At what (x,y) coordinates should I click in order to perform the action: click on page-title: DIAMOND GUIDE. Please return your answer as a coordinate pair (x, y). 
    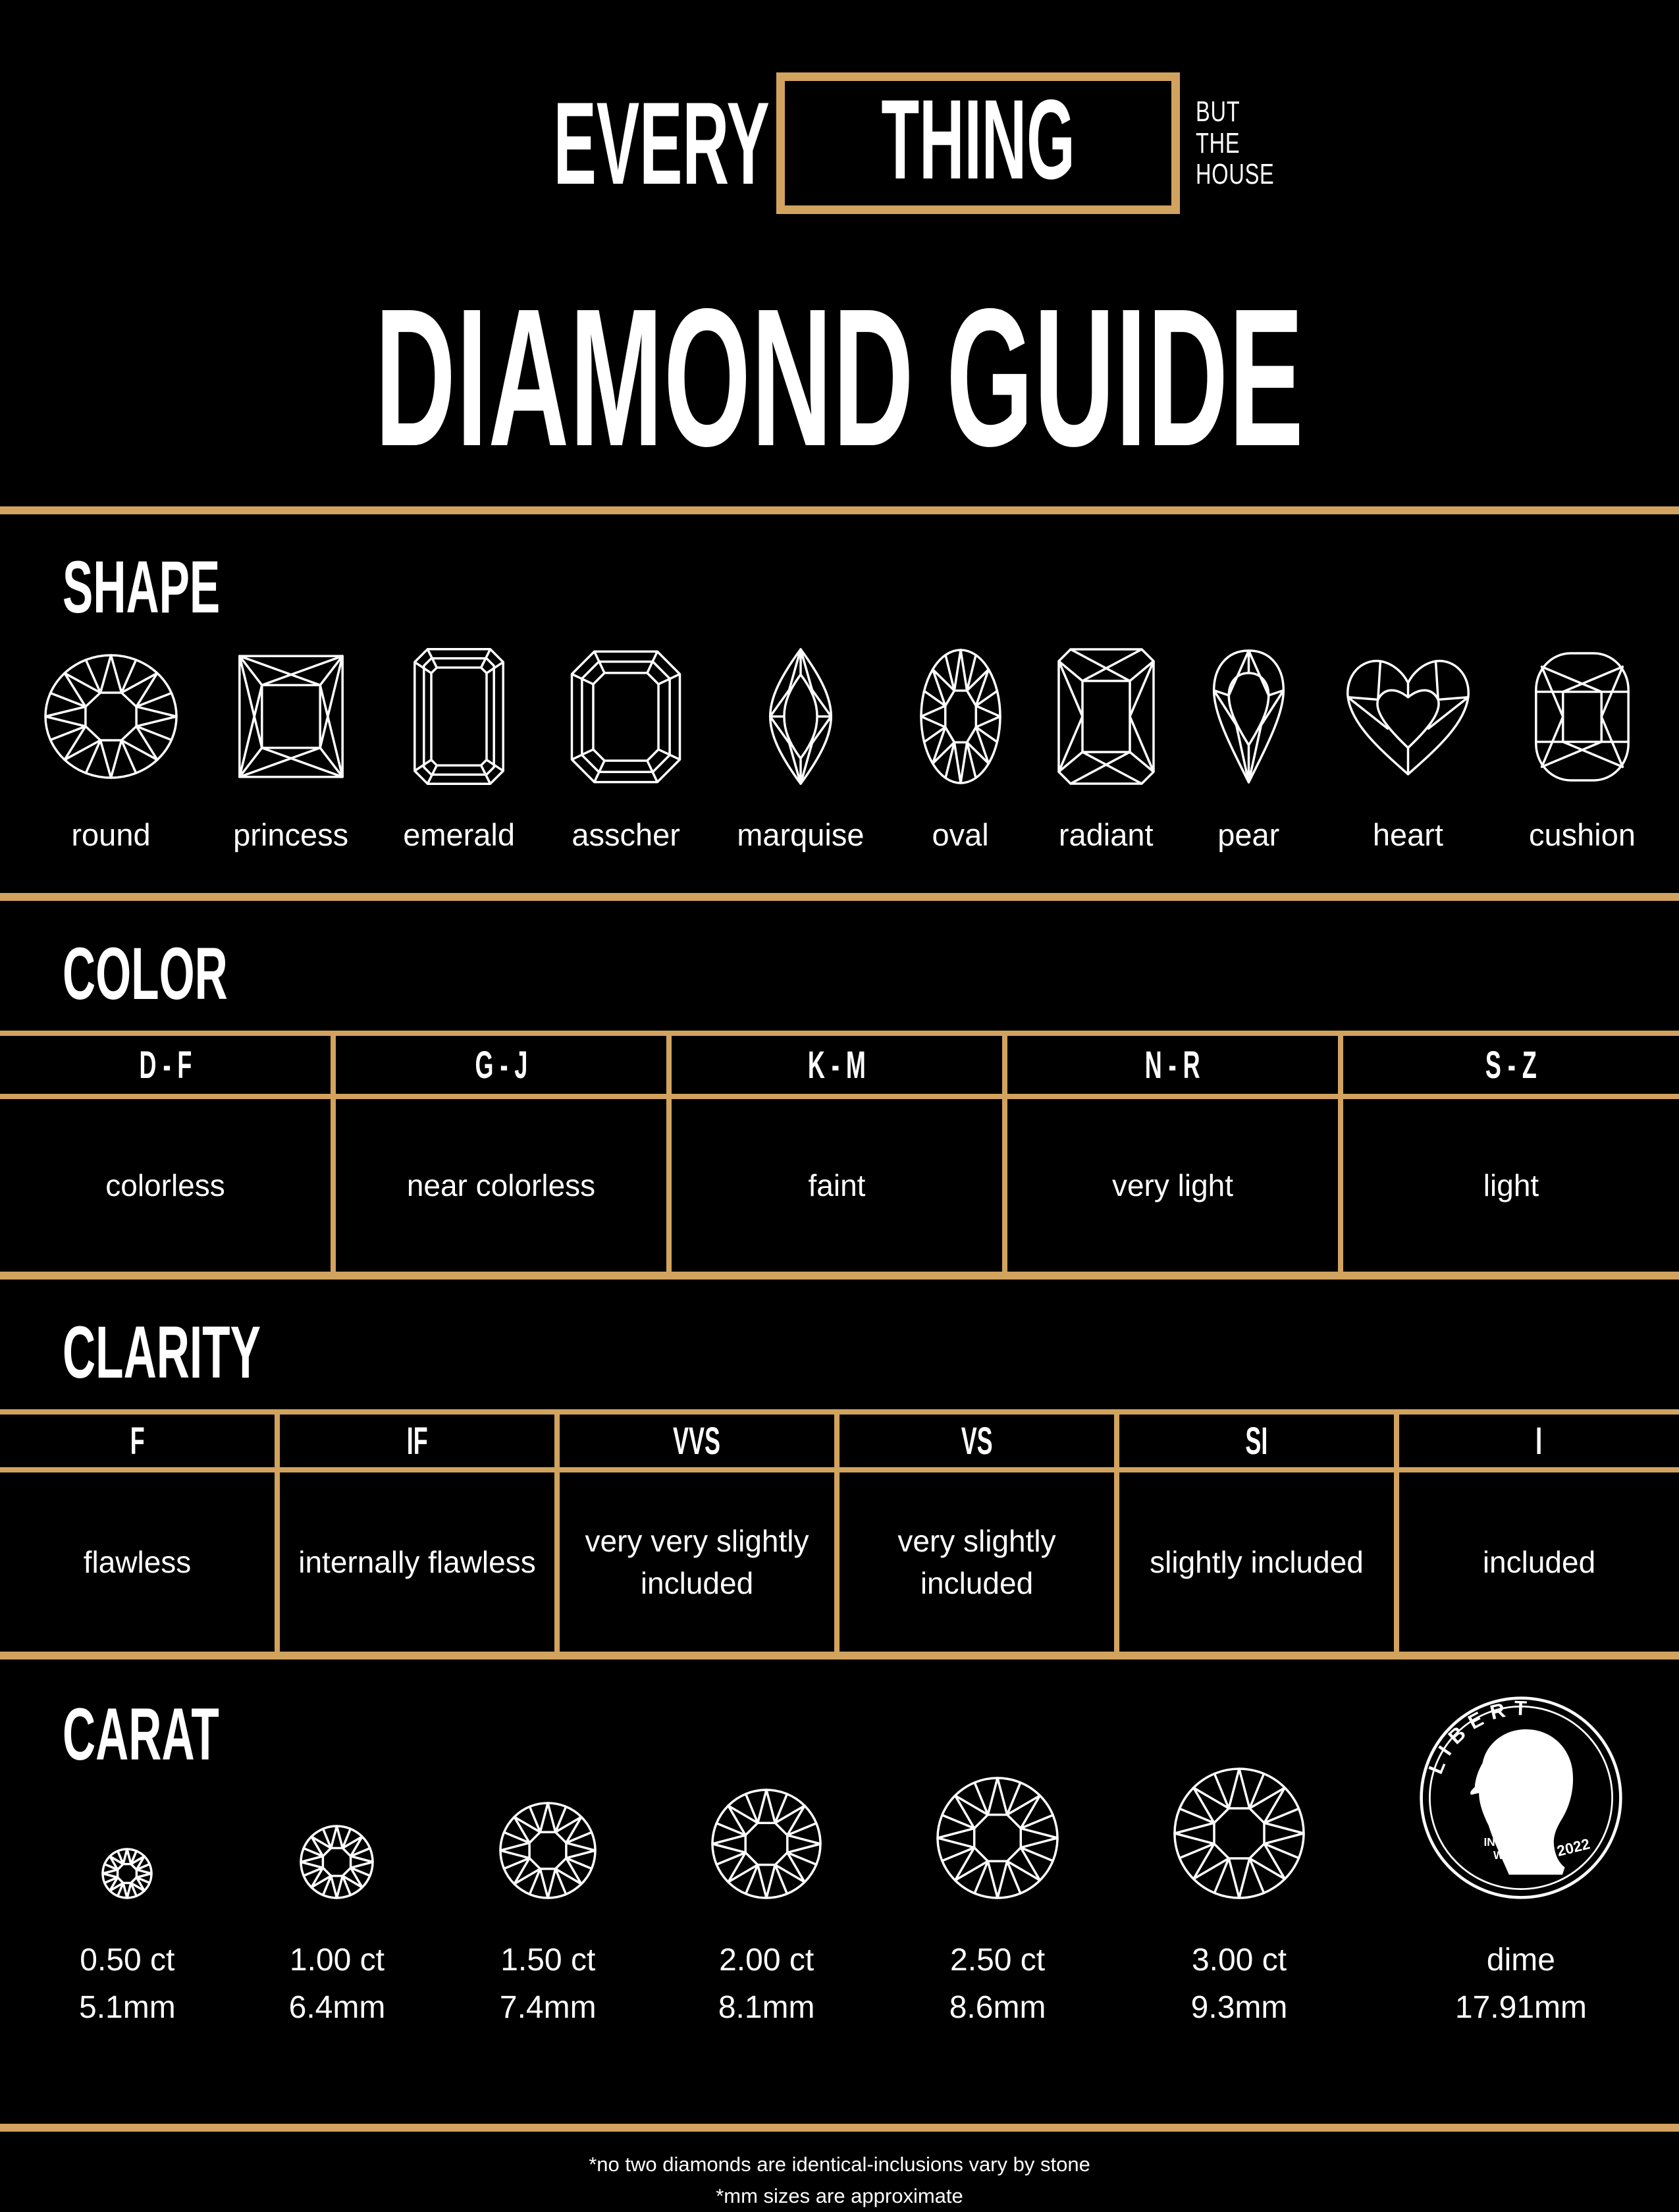
    Looking at the image, I should click on (839, 378).